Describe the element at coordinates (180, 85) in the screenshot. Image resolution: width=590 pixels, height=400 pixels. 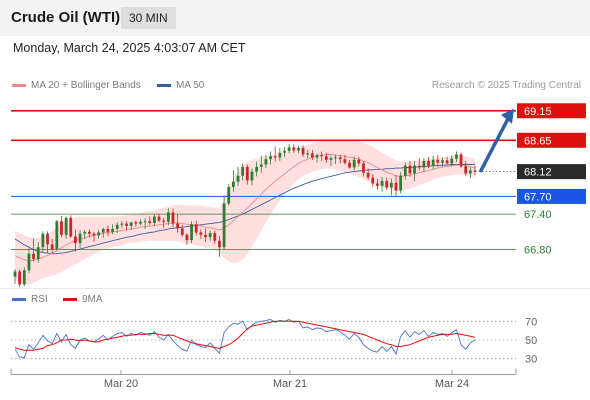
I see `legend-ma50: MA 50` at that location.